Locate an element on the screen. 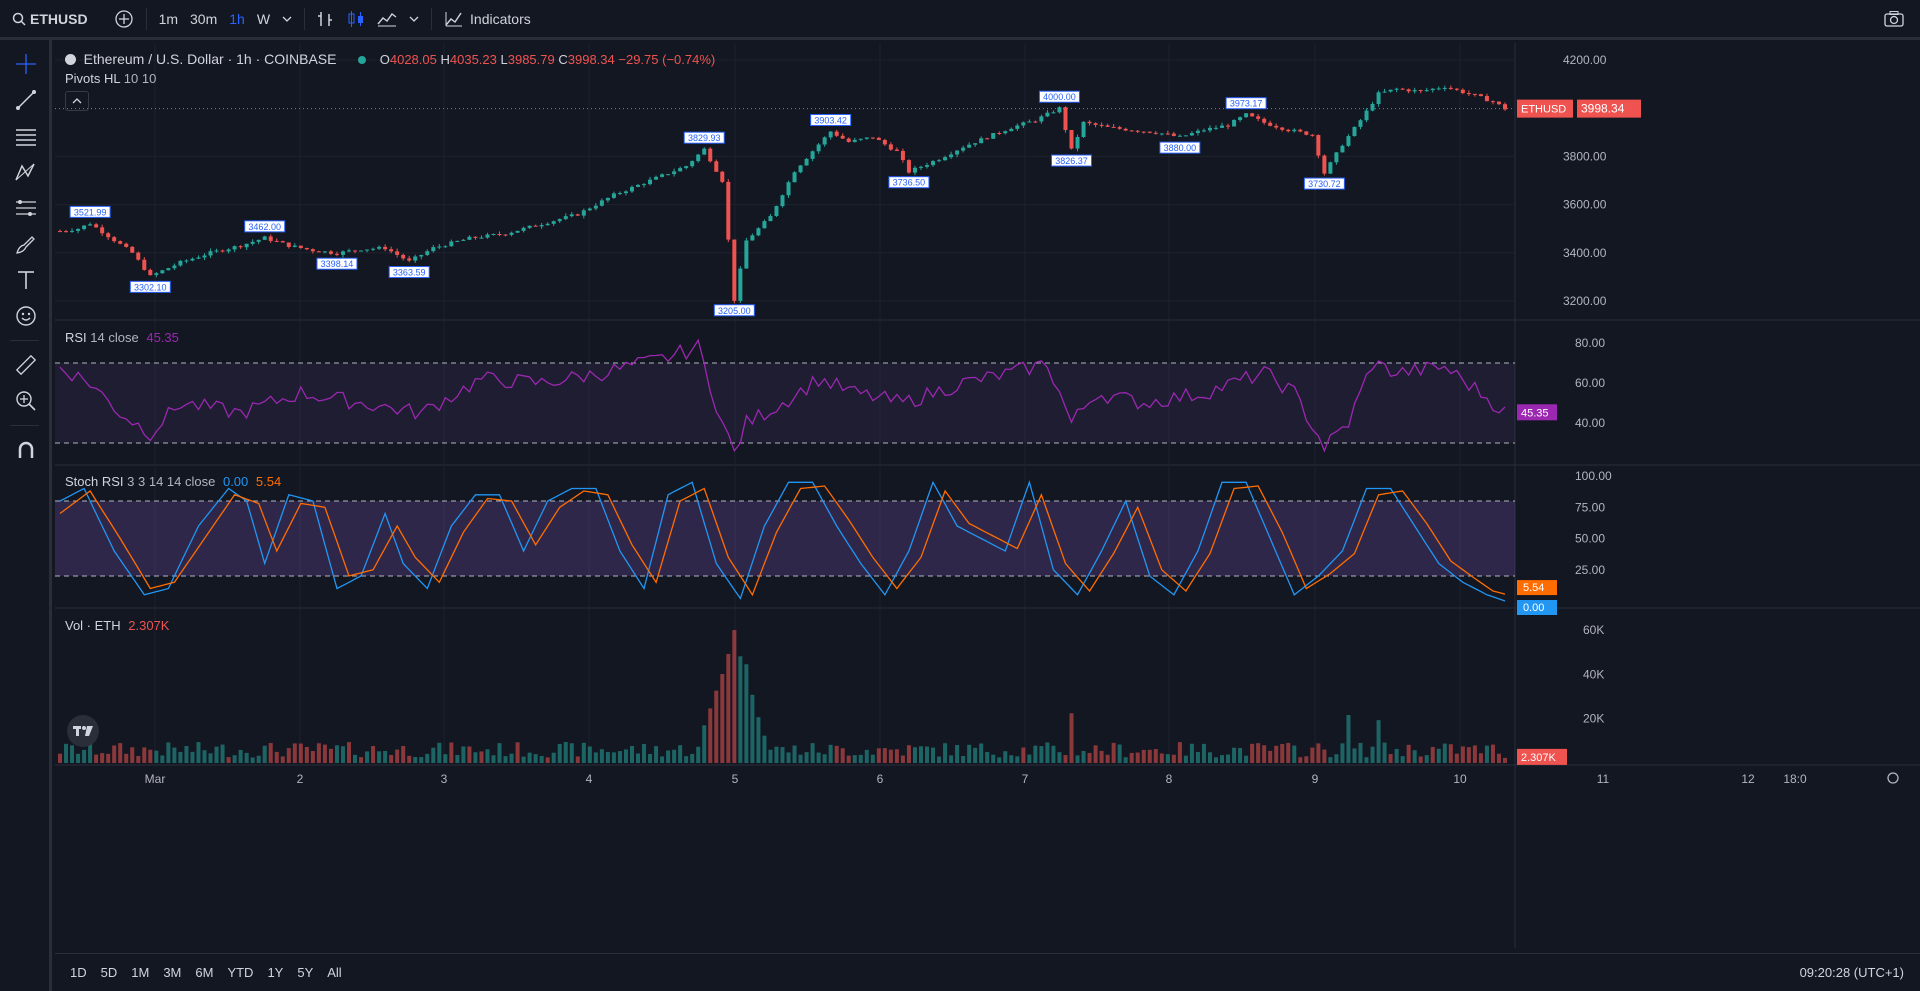 The height and width of the screenshot is (991, 1920). emoji-tool is located at coordinates (26, 316).